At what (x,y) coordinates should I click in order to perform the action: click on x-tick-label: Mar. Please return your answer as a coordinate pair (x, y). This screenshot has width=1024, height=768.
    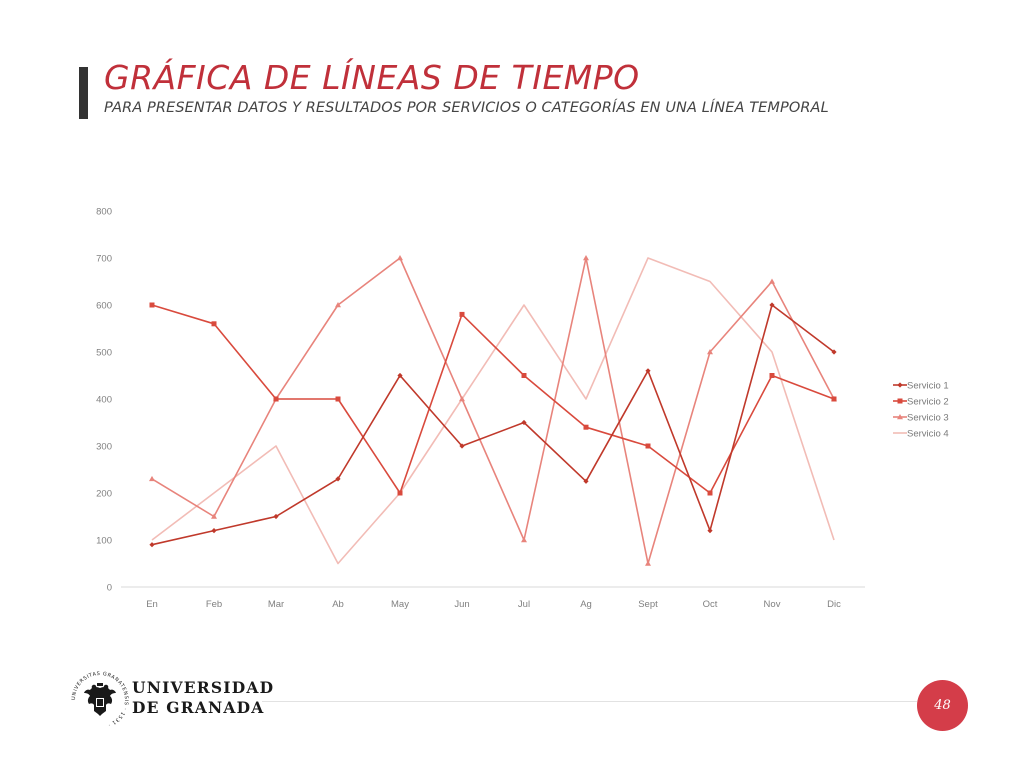
    Looking at the image, I should click on (276, 604).